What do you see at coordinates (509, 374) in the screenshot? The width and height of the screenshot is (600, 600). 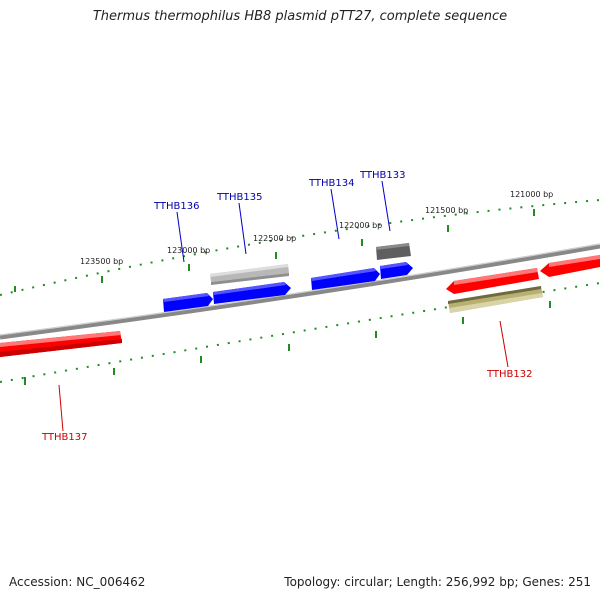 I see `gene-label-tthb132: TTHB132` at bounding box center [509, 374].